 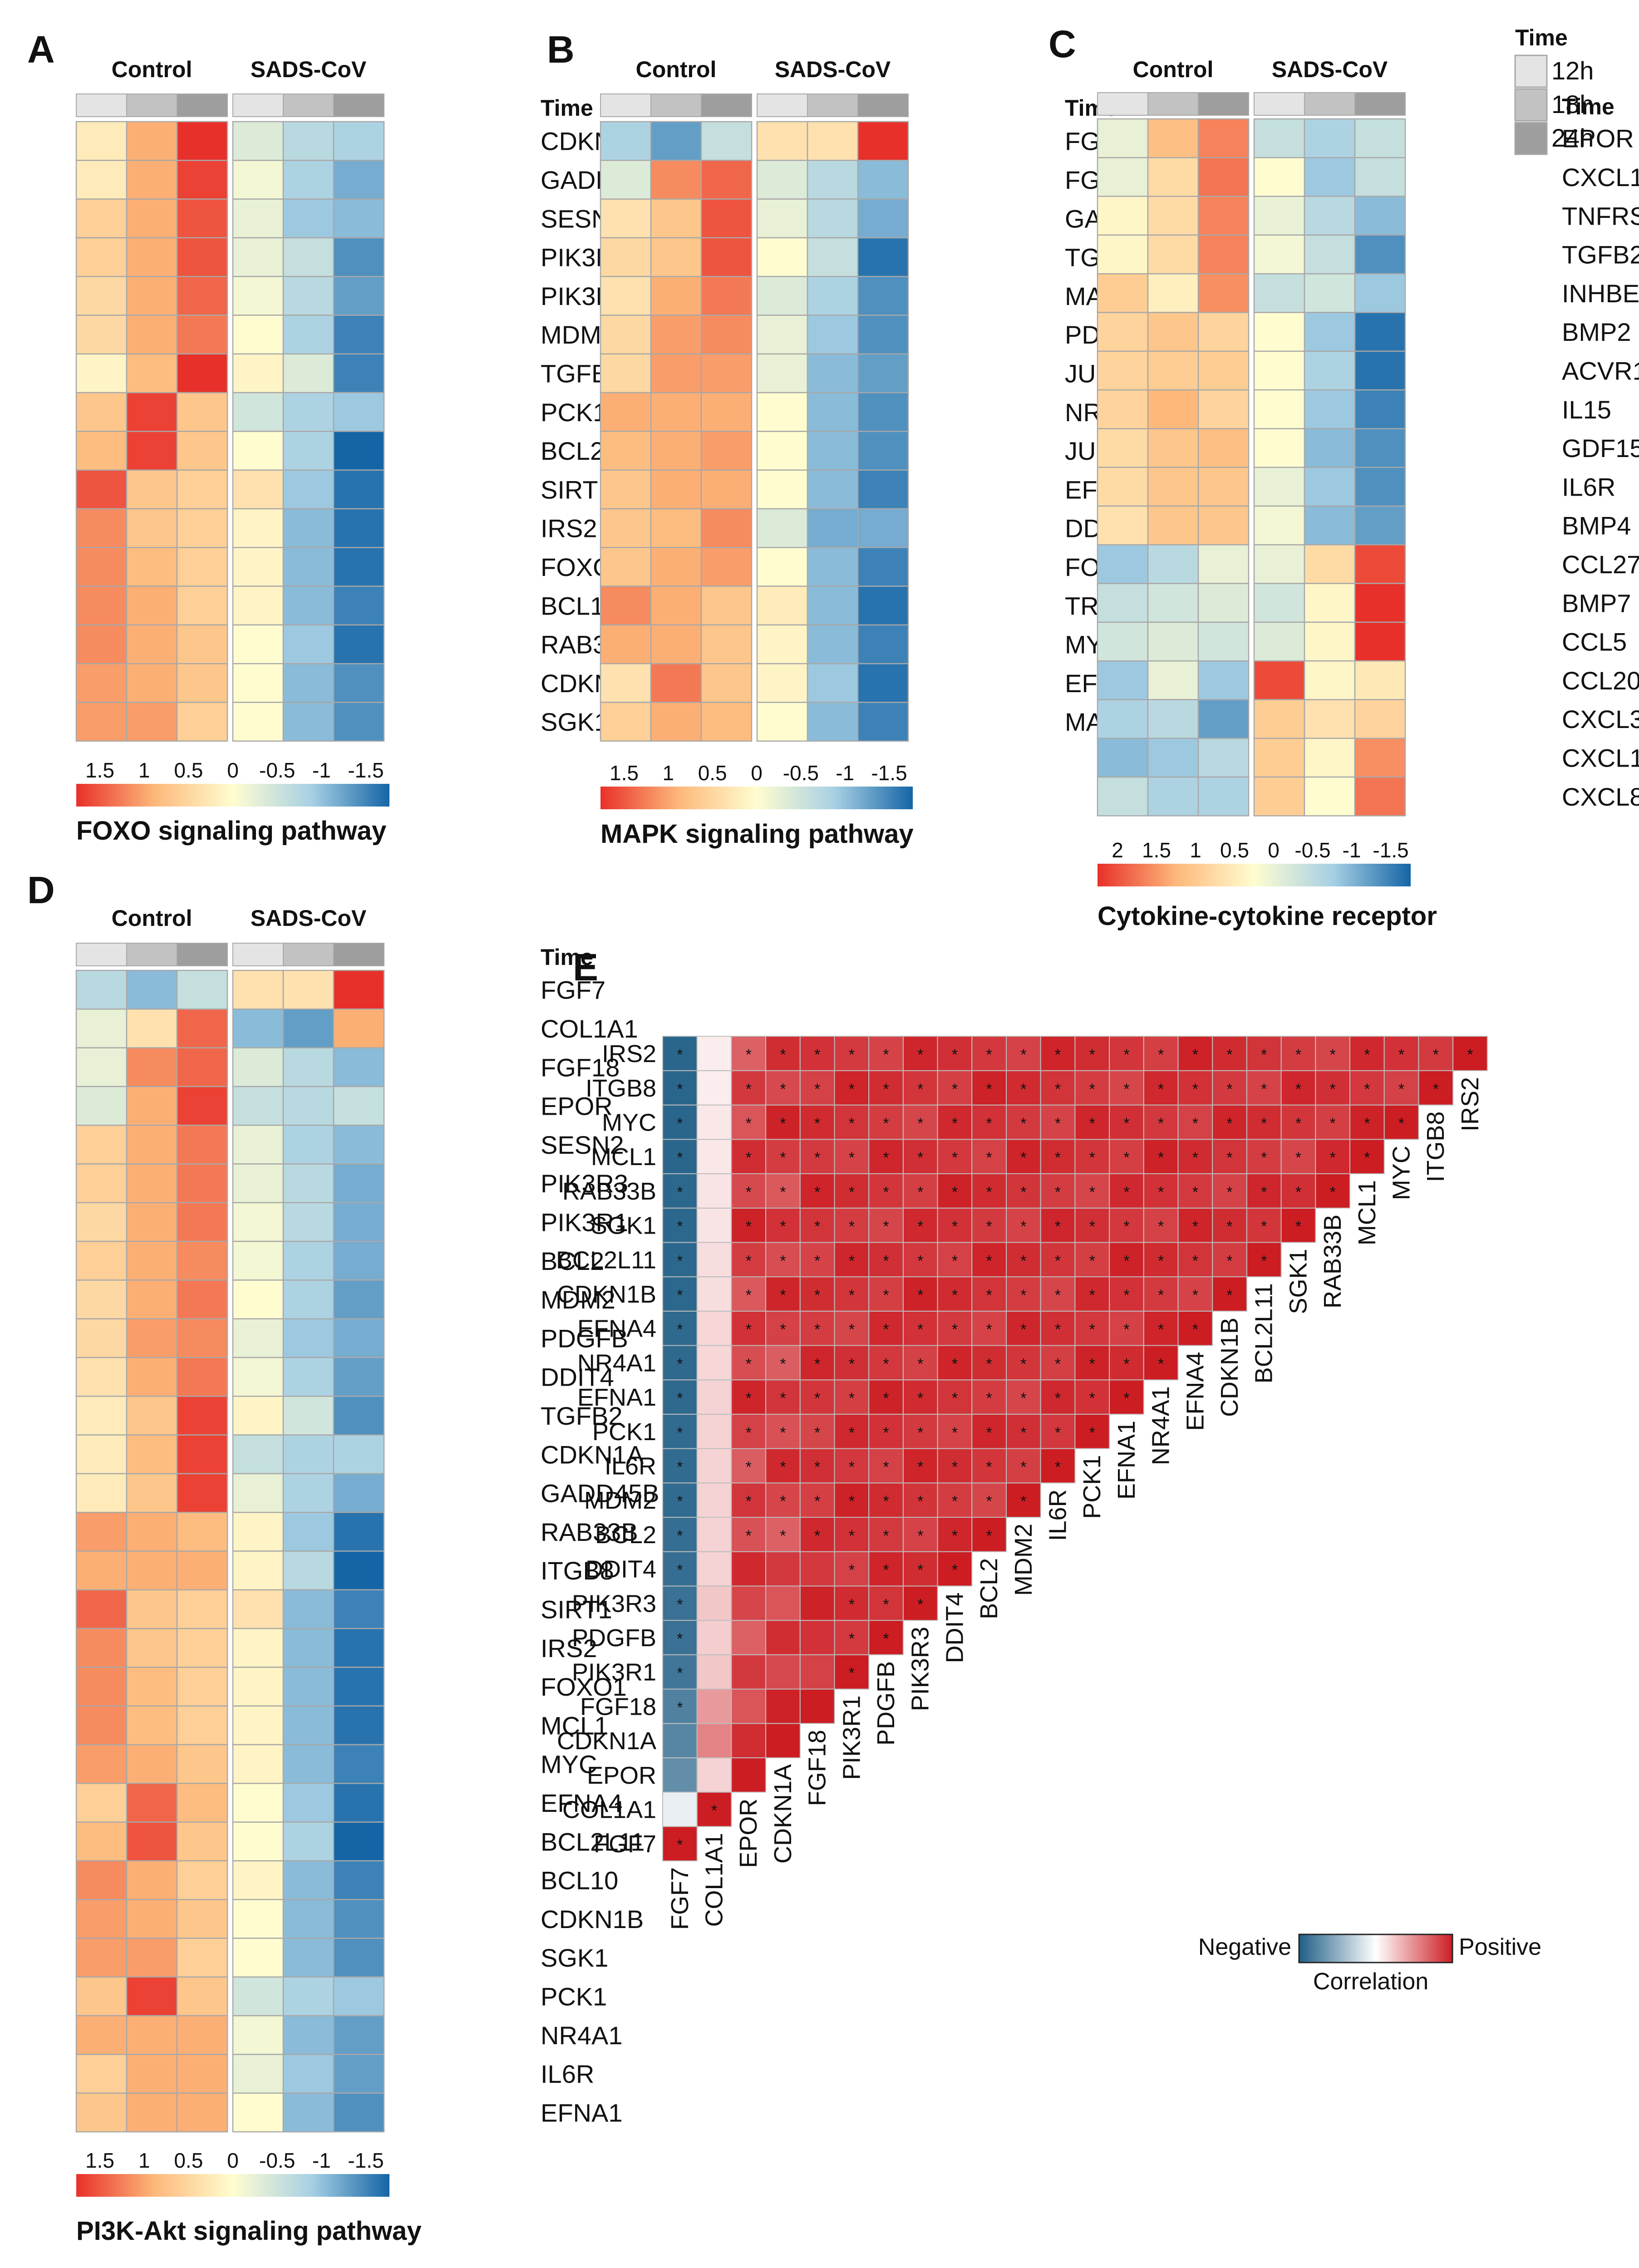 I want to click on corr-star-nr4a1-nr4a1: *, so click(x=1161, y=1364).